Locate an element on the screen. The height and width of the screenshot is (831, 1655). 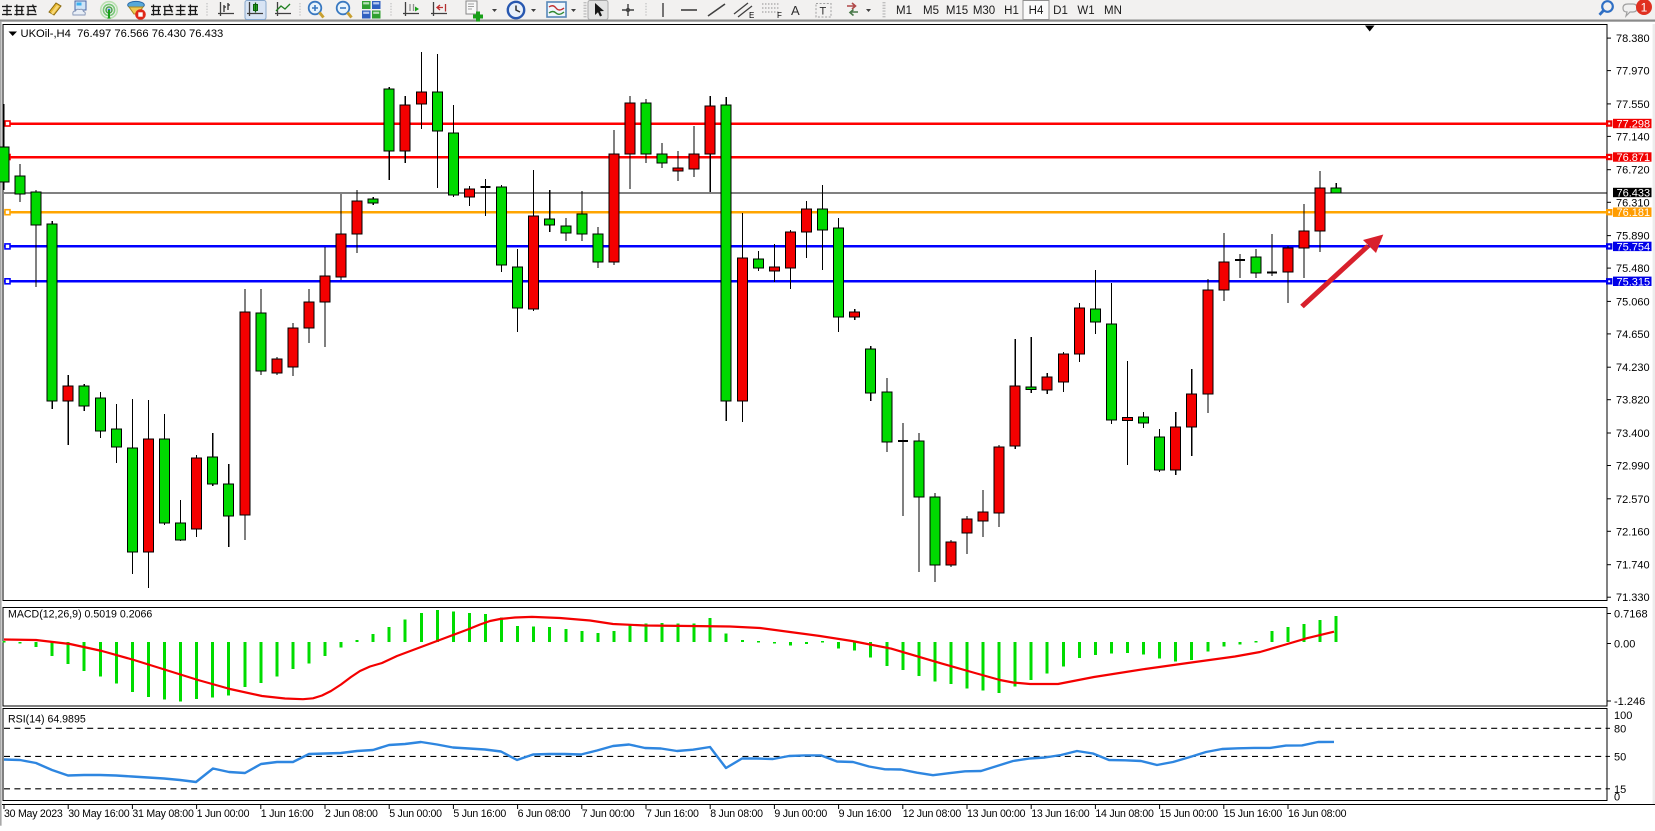
svg-text: 30 May 16:00 is located at coordinates (99, 814).